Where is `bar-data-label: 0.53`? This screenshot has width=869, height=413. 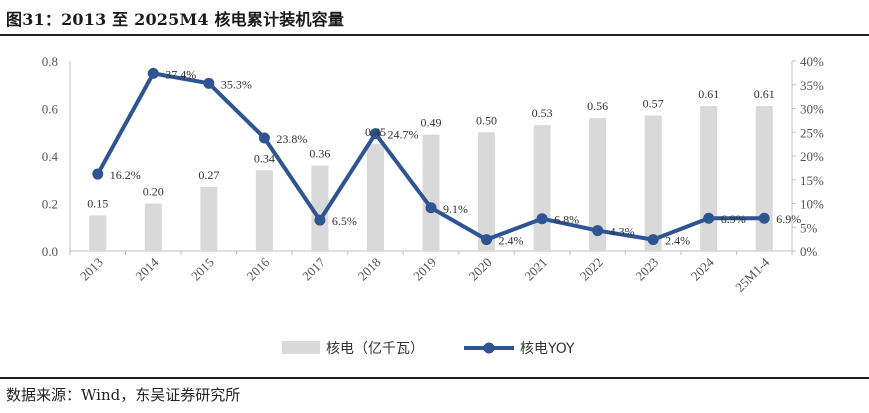 bar-data-label: 0.53 is located at coordinates (542, 113).